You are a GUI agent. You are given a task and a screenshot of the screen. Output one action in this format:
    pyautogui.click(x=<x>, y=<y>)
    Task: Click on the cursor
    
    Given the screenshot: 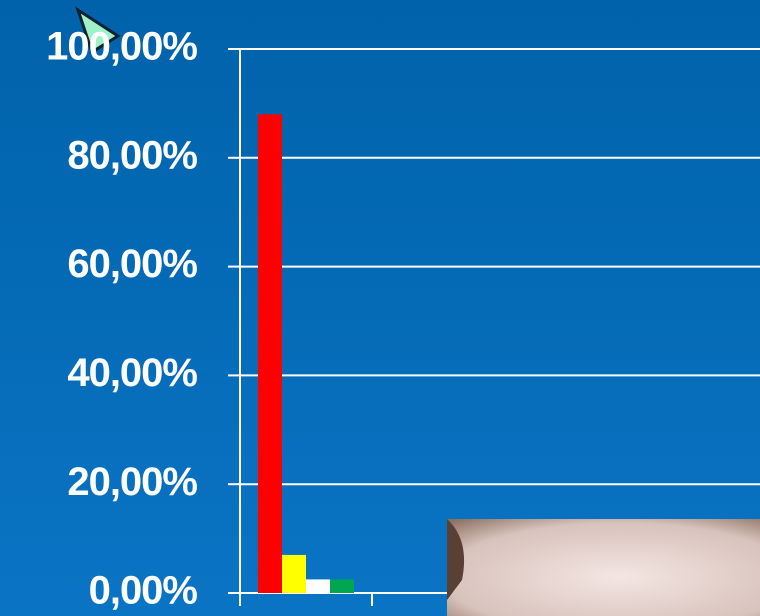 What is the action you would take?
    pyautogui.click(x=98, y=30)
    